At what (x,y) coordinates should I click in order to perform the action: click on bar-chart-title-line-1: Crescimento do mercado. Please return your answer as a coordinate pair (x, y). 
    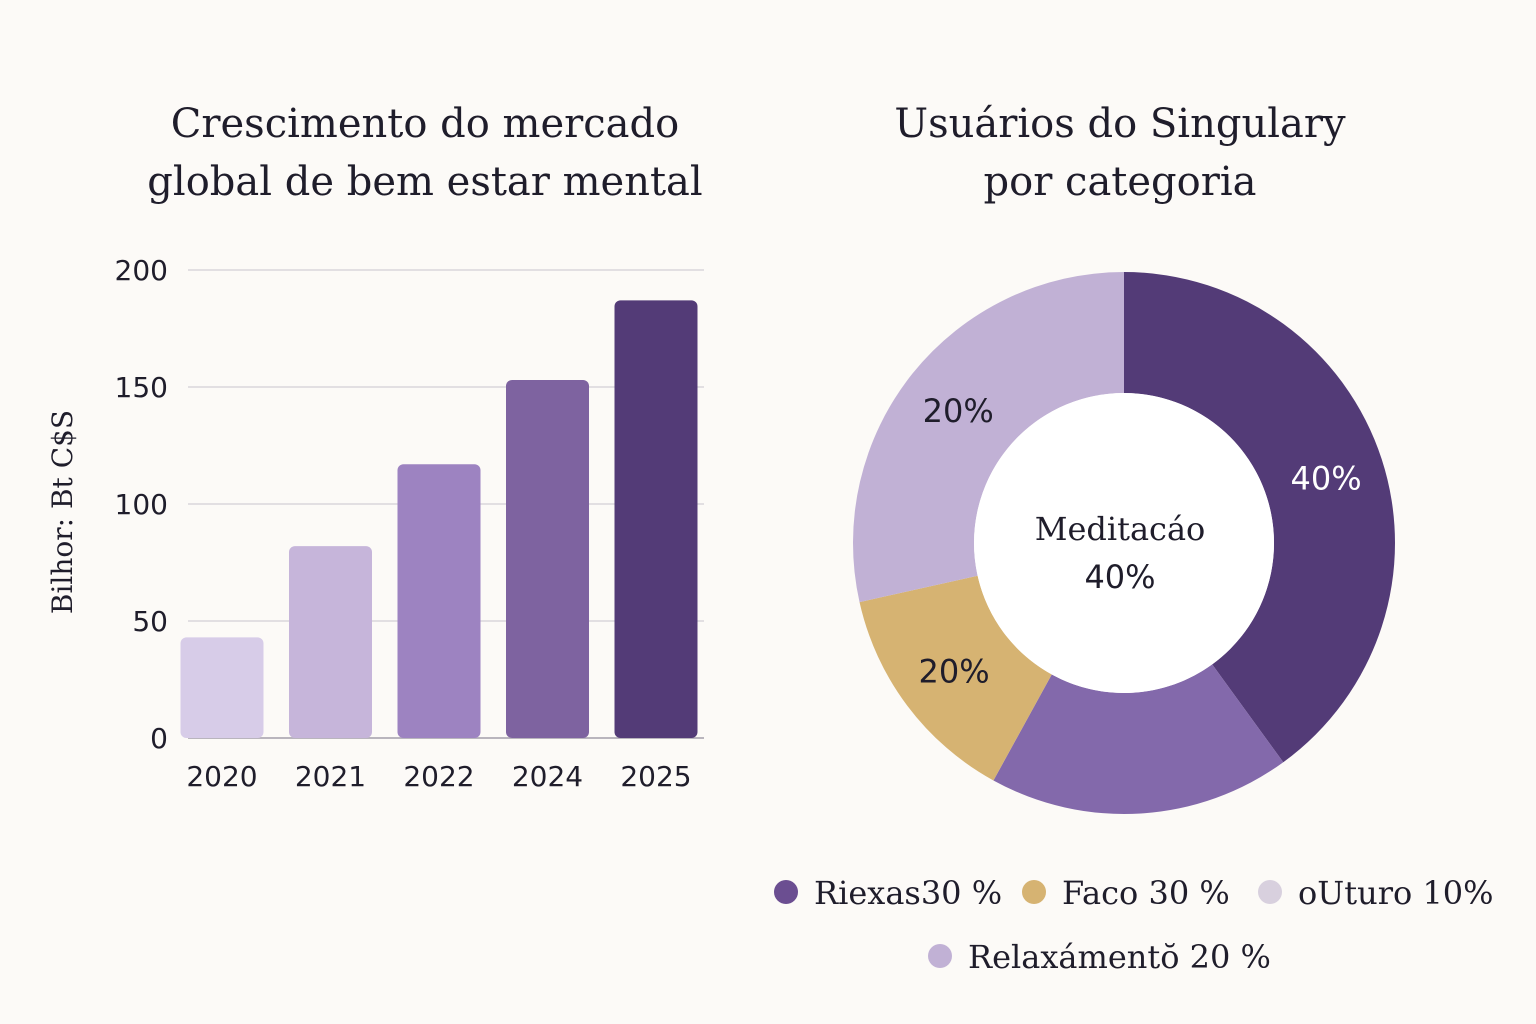
    Looking at the image, I should click on (425, 124).